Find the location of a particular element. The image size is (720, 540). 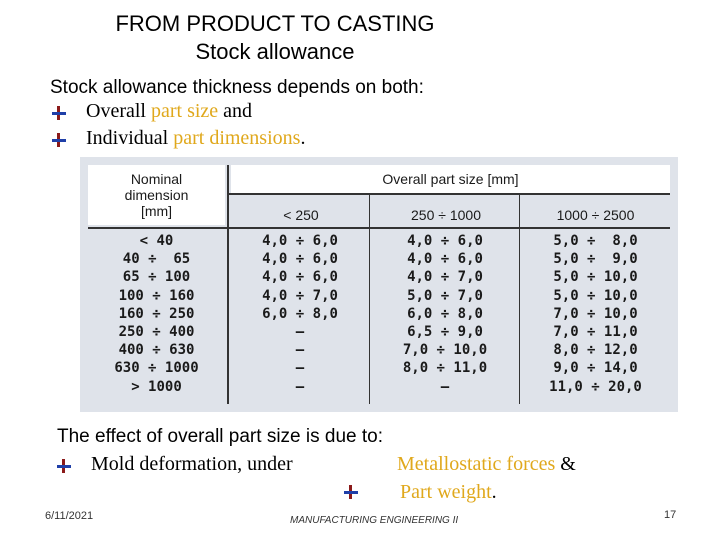

title-line-1: FROM PRODUCT TO CASTING is located at coordinates (275, 23).